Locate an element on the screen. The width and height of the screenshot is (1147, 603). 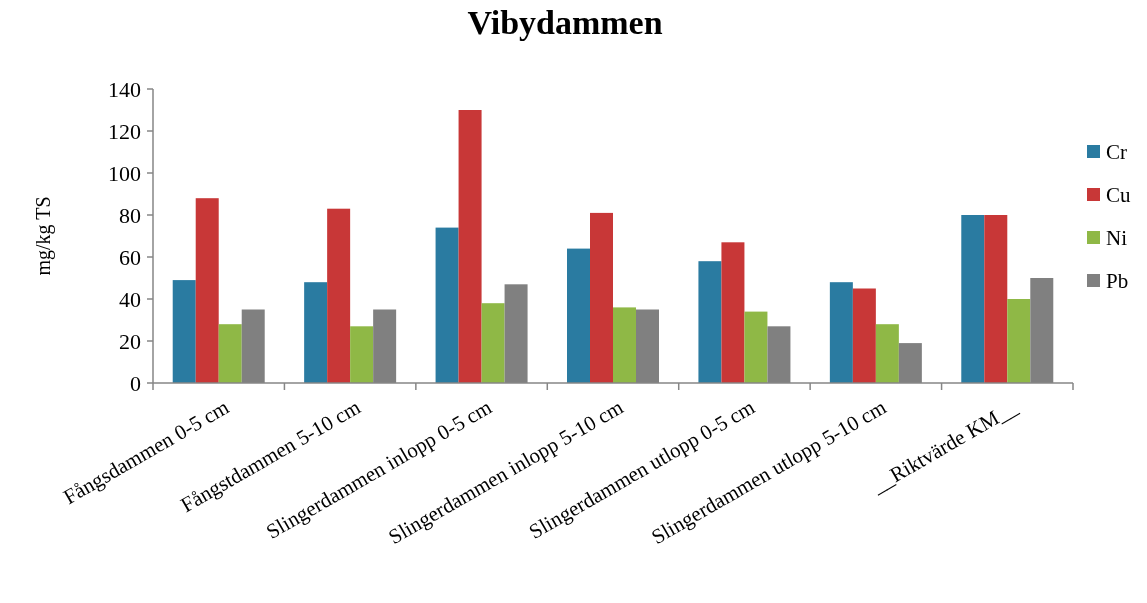
y-tick-label: 40 is located at coordinates (130, 299).